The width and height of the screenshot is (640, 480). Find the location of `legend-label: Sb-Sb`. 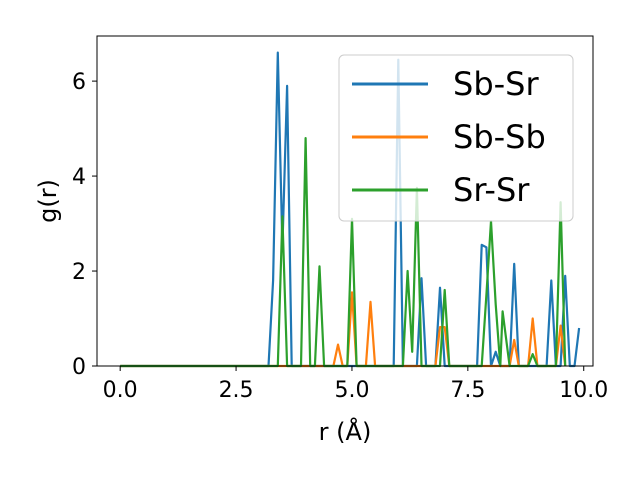

legend-label: Sb-Sb is located at coordinates (499, 137).